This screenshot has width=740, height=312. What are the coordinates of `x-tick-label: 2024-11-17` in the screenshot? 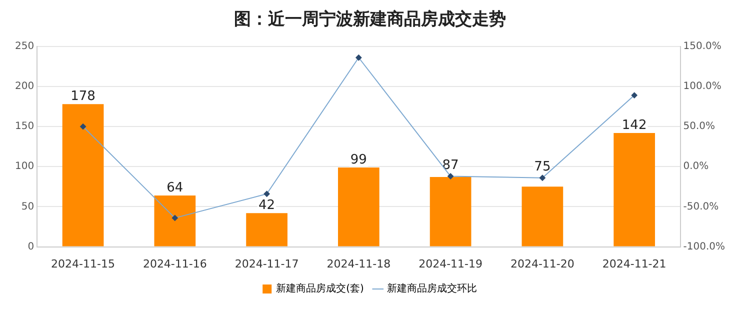 It's located at (266, 263).